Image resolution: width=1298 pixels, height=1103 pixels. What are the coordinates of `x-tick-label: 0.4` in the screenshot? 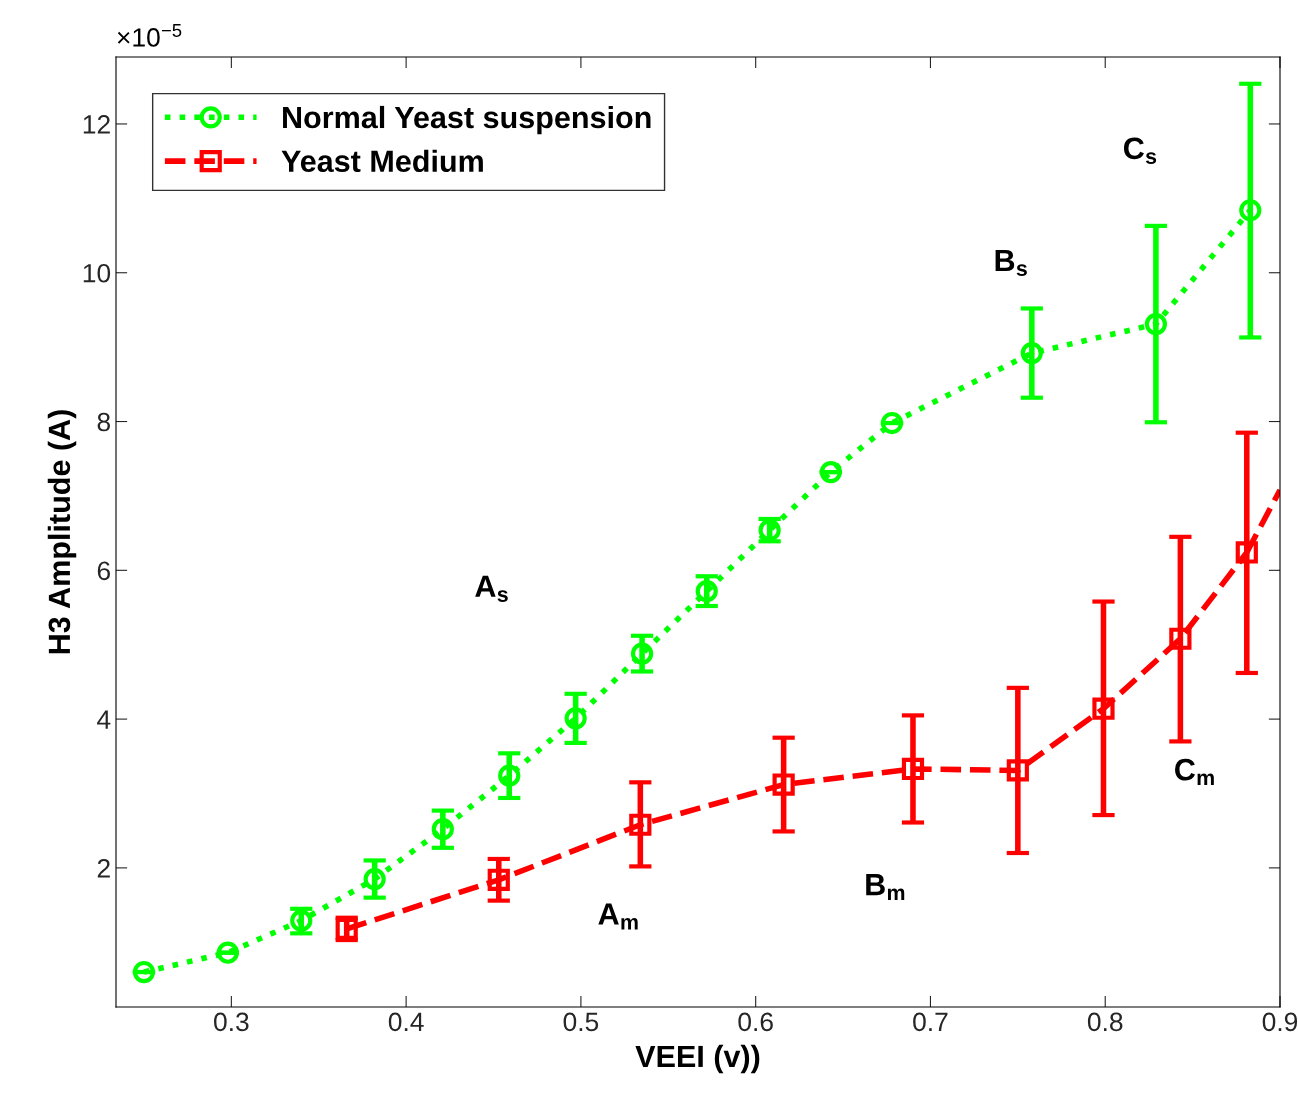 It's located at (406, 1022).